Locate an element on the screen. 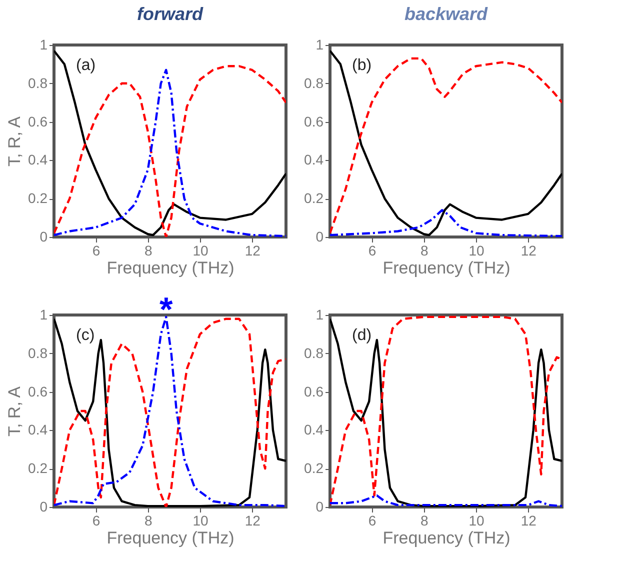  chart-title: forward is located at coordinates (170, 14).